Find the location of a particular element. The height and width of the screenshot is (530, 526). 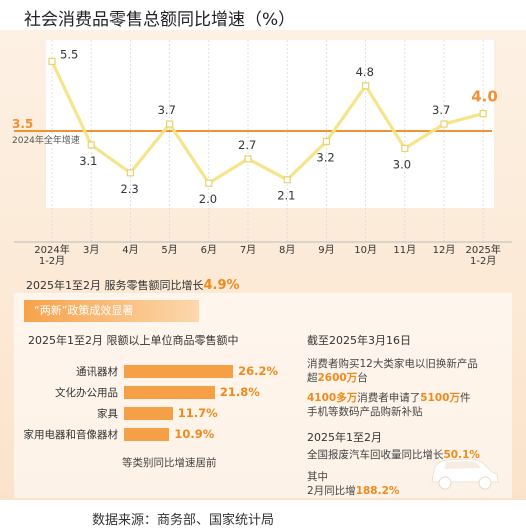

scrap-car-date: 2025年1至2月 is located at coordinates (344, 437).